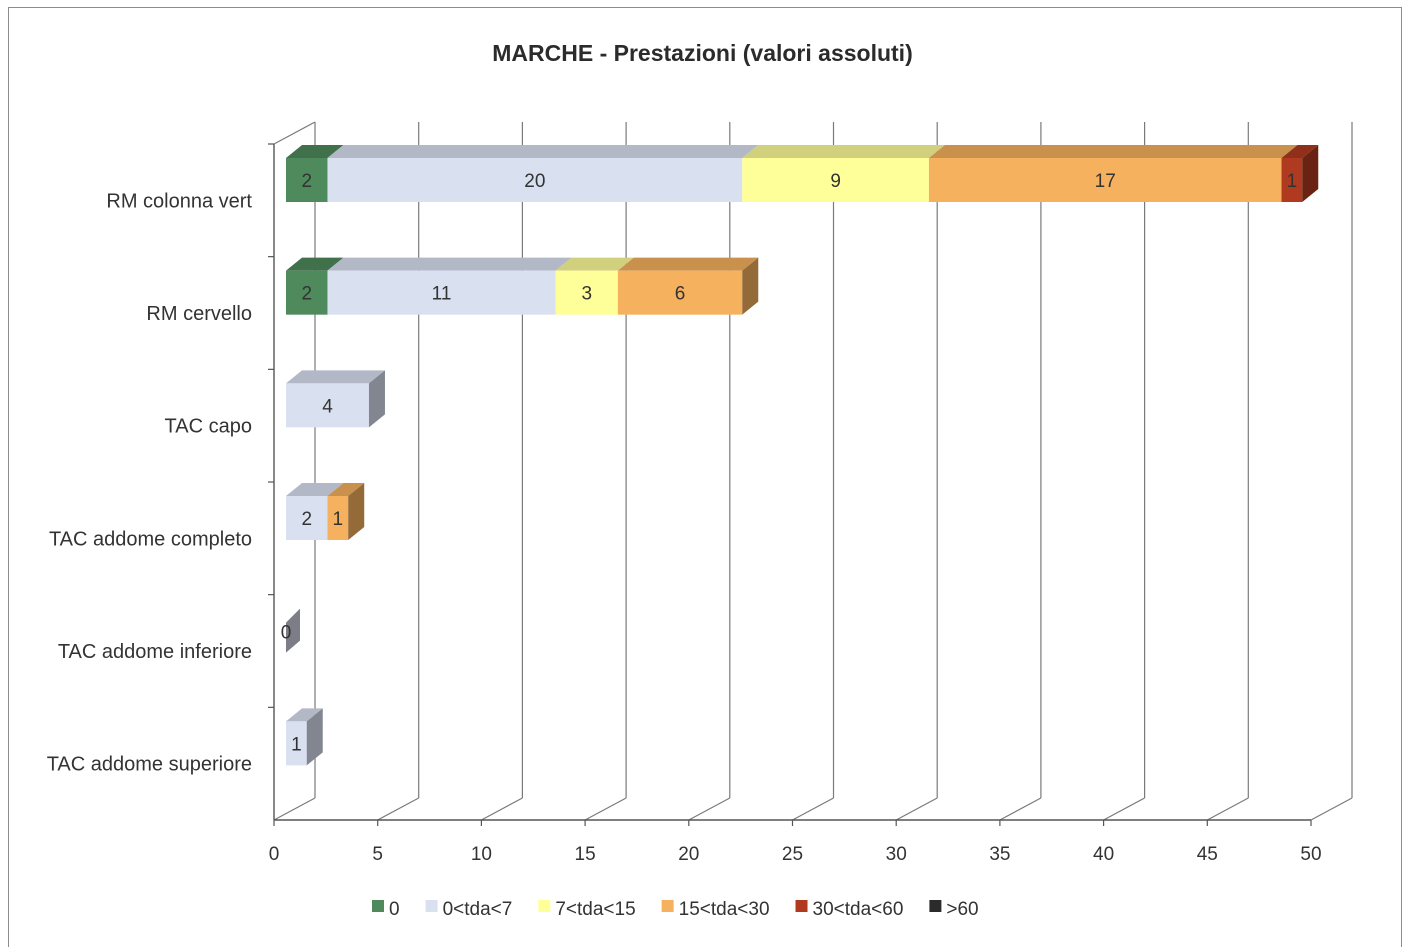 The image size is (1405, 947). I want to click on data-label: 0, so click(286, 633).